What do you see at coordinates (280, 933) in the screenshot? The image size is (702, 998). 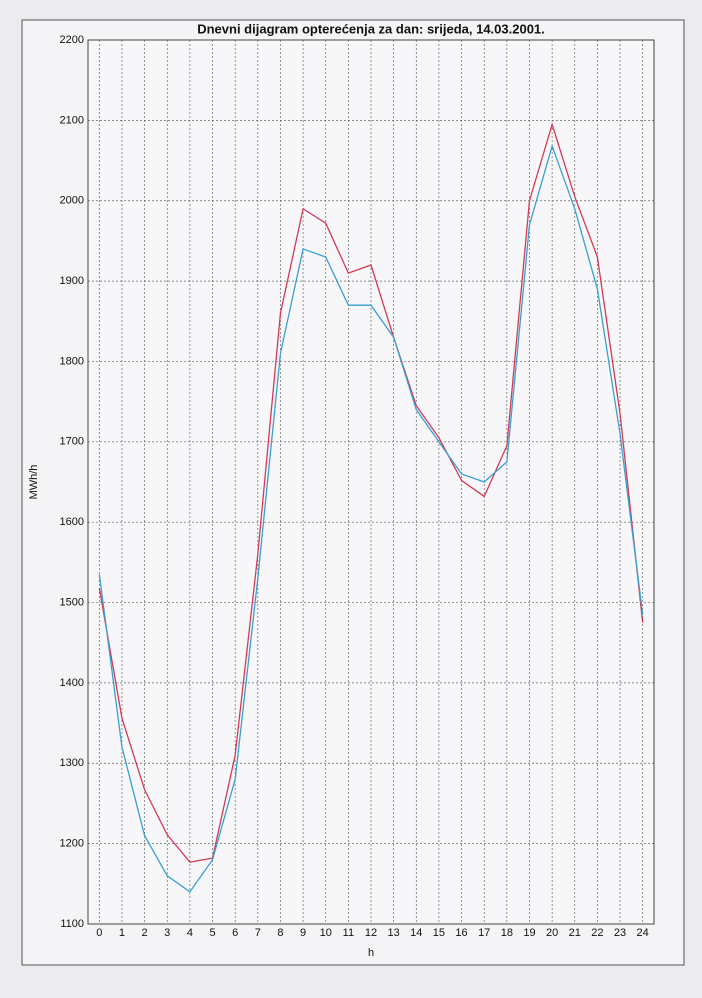 I see `x-tick-label: 8` at bounding box center [280, 933].